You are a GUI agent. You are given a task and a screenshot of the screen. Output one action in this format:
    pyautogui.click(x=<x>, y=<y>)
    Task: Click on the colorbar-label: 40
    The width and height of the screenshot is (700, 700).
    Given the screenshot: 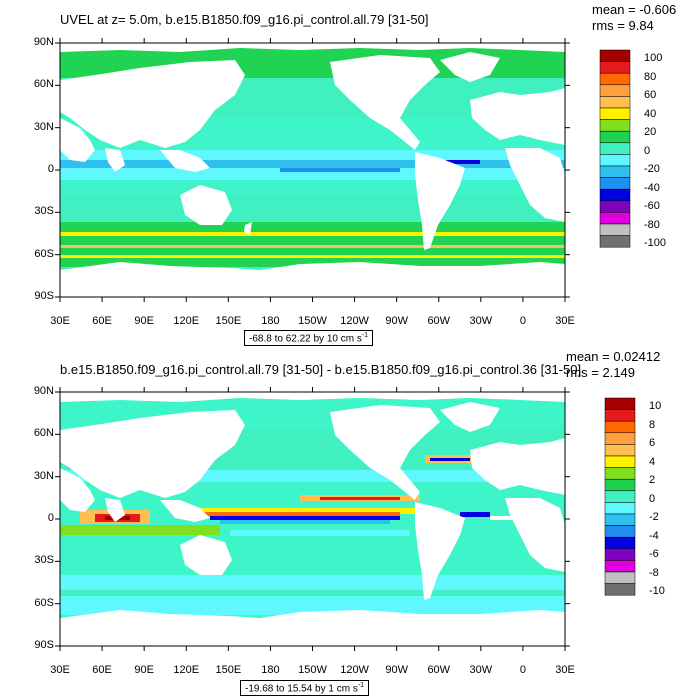 What is the action you would take?
    pyautogui.click(x=650, y=113)
    